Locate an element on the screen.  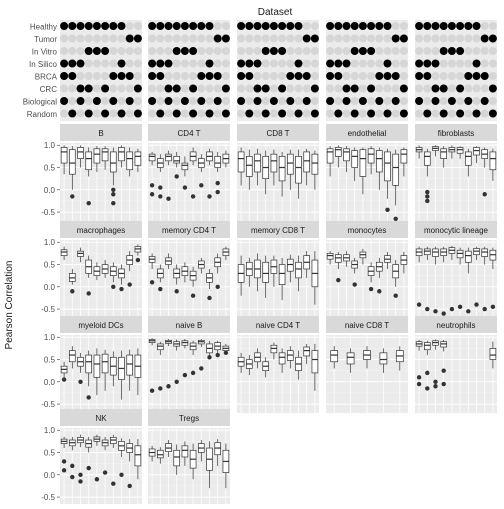
dot-matrix-row-label: CRC is located at coordinates (49, 89).